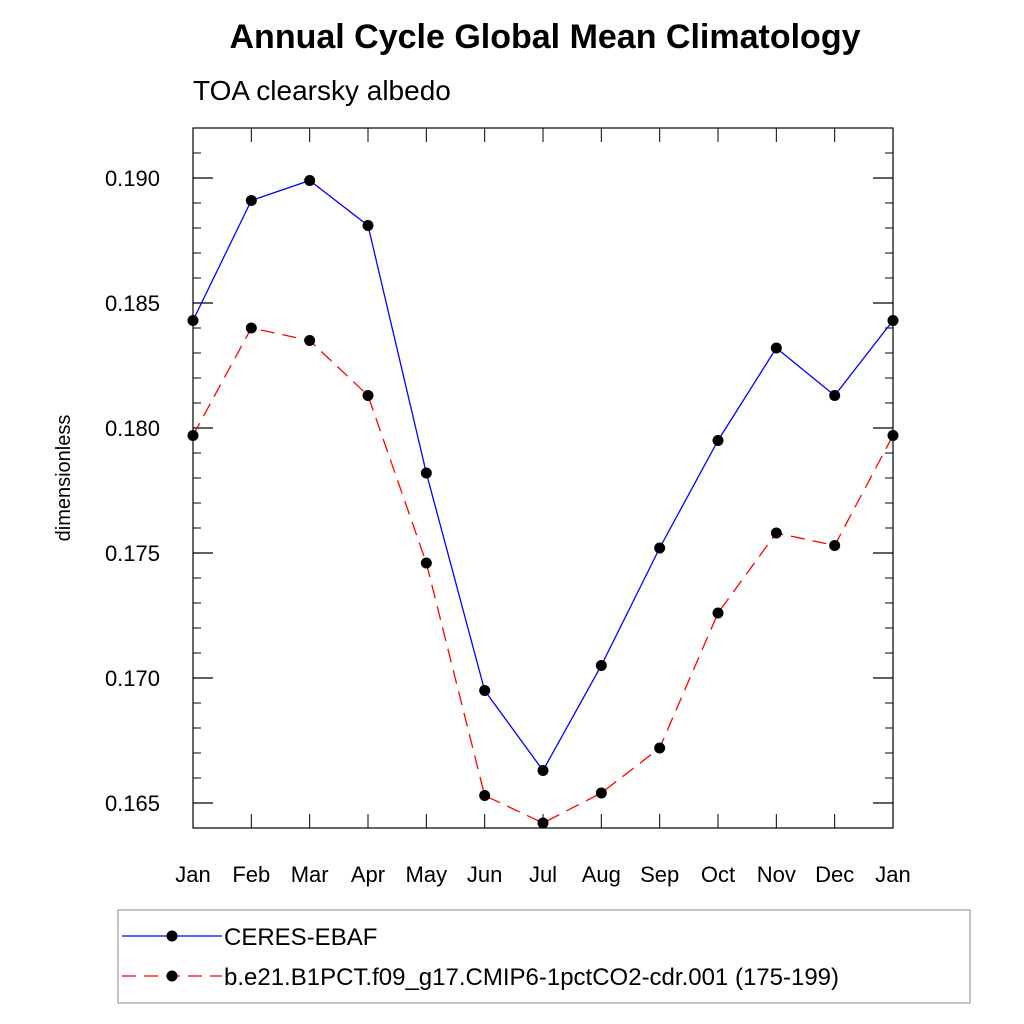 Image resolution: width=1024 pixels, height=1024 pixels. Describe the element at coordinates (132, 678) in the screenshot. I see `y-tick-label: 0.170` at that location.